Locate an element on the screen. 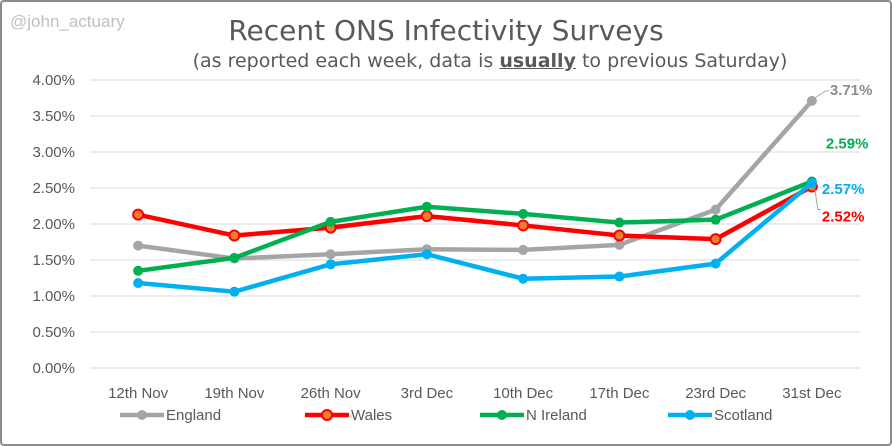  subtitle-post: to previous Saturday) is located at coordinates (681, 61).